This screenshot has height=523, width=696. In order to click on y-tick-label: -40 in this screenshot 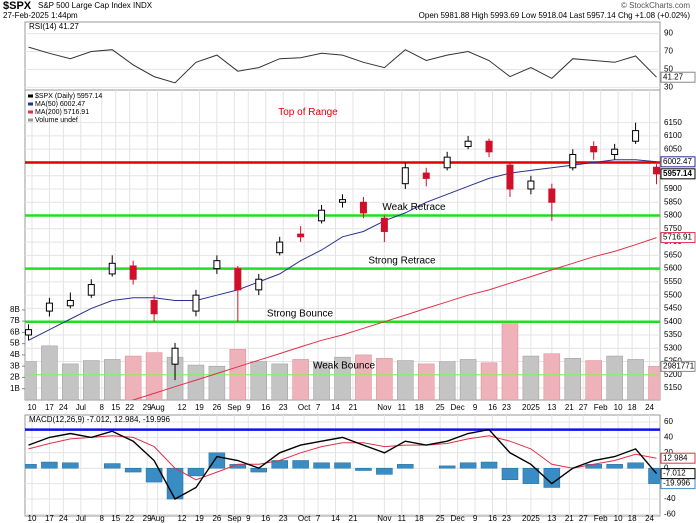, I will do `click(670, 498)`.